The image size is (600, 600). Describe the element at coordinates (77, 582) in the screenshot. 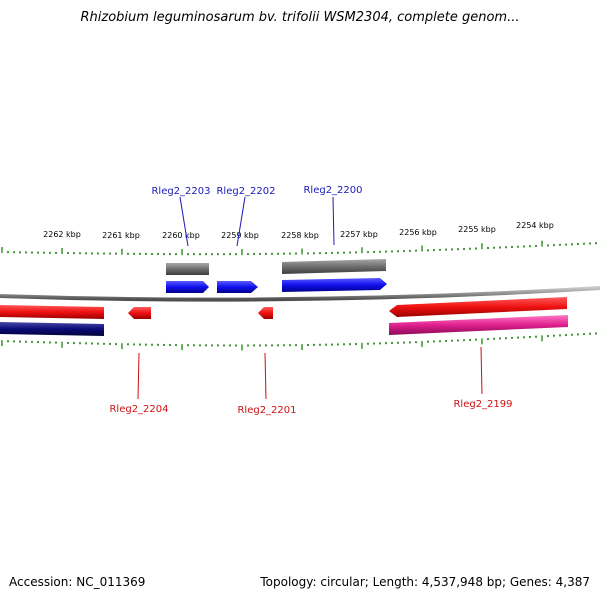

I see `accession-label: Accession: NC_011369` at that location.